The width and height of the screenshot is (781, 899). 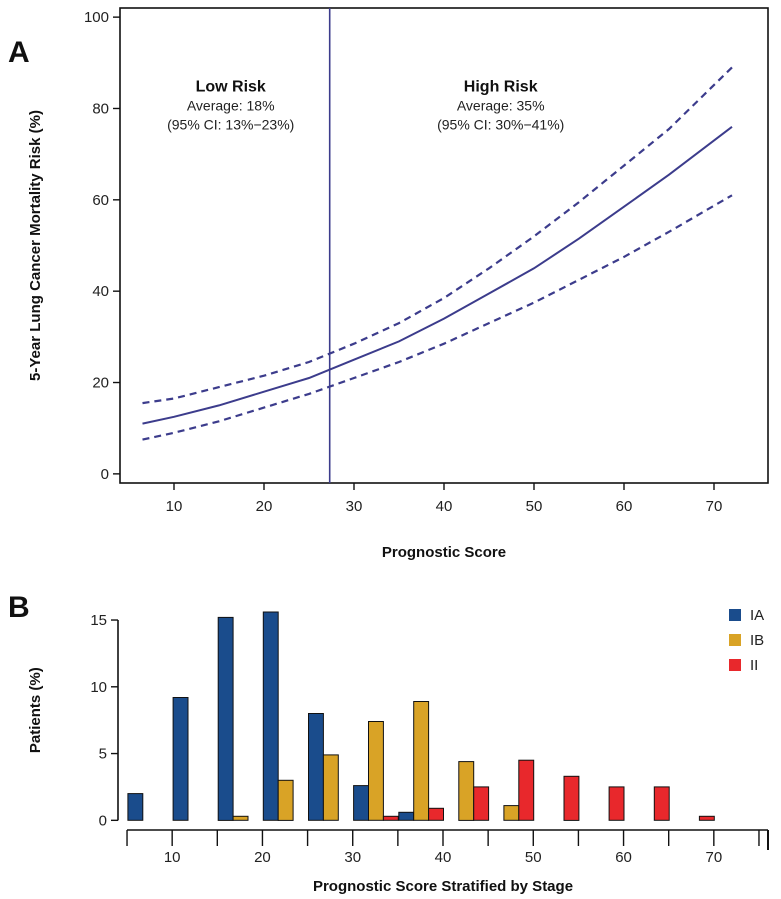 I want to click on legend-label-ia: IA, so click(x=757, y=615).